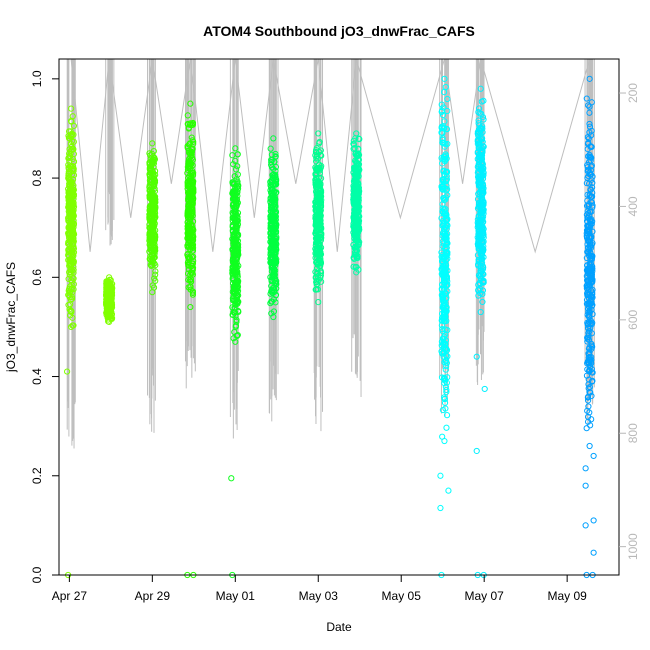  What do you see at coordinates (339, 31) in the screenshot?
I see `chart-title: ATOM4 Southbound jO3_dnwFrac_CAFS` at bounding box center [339, 31].